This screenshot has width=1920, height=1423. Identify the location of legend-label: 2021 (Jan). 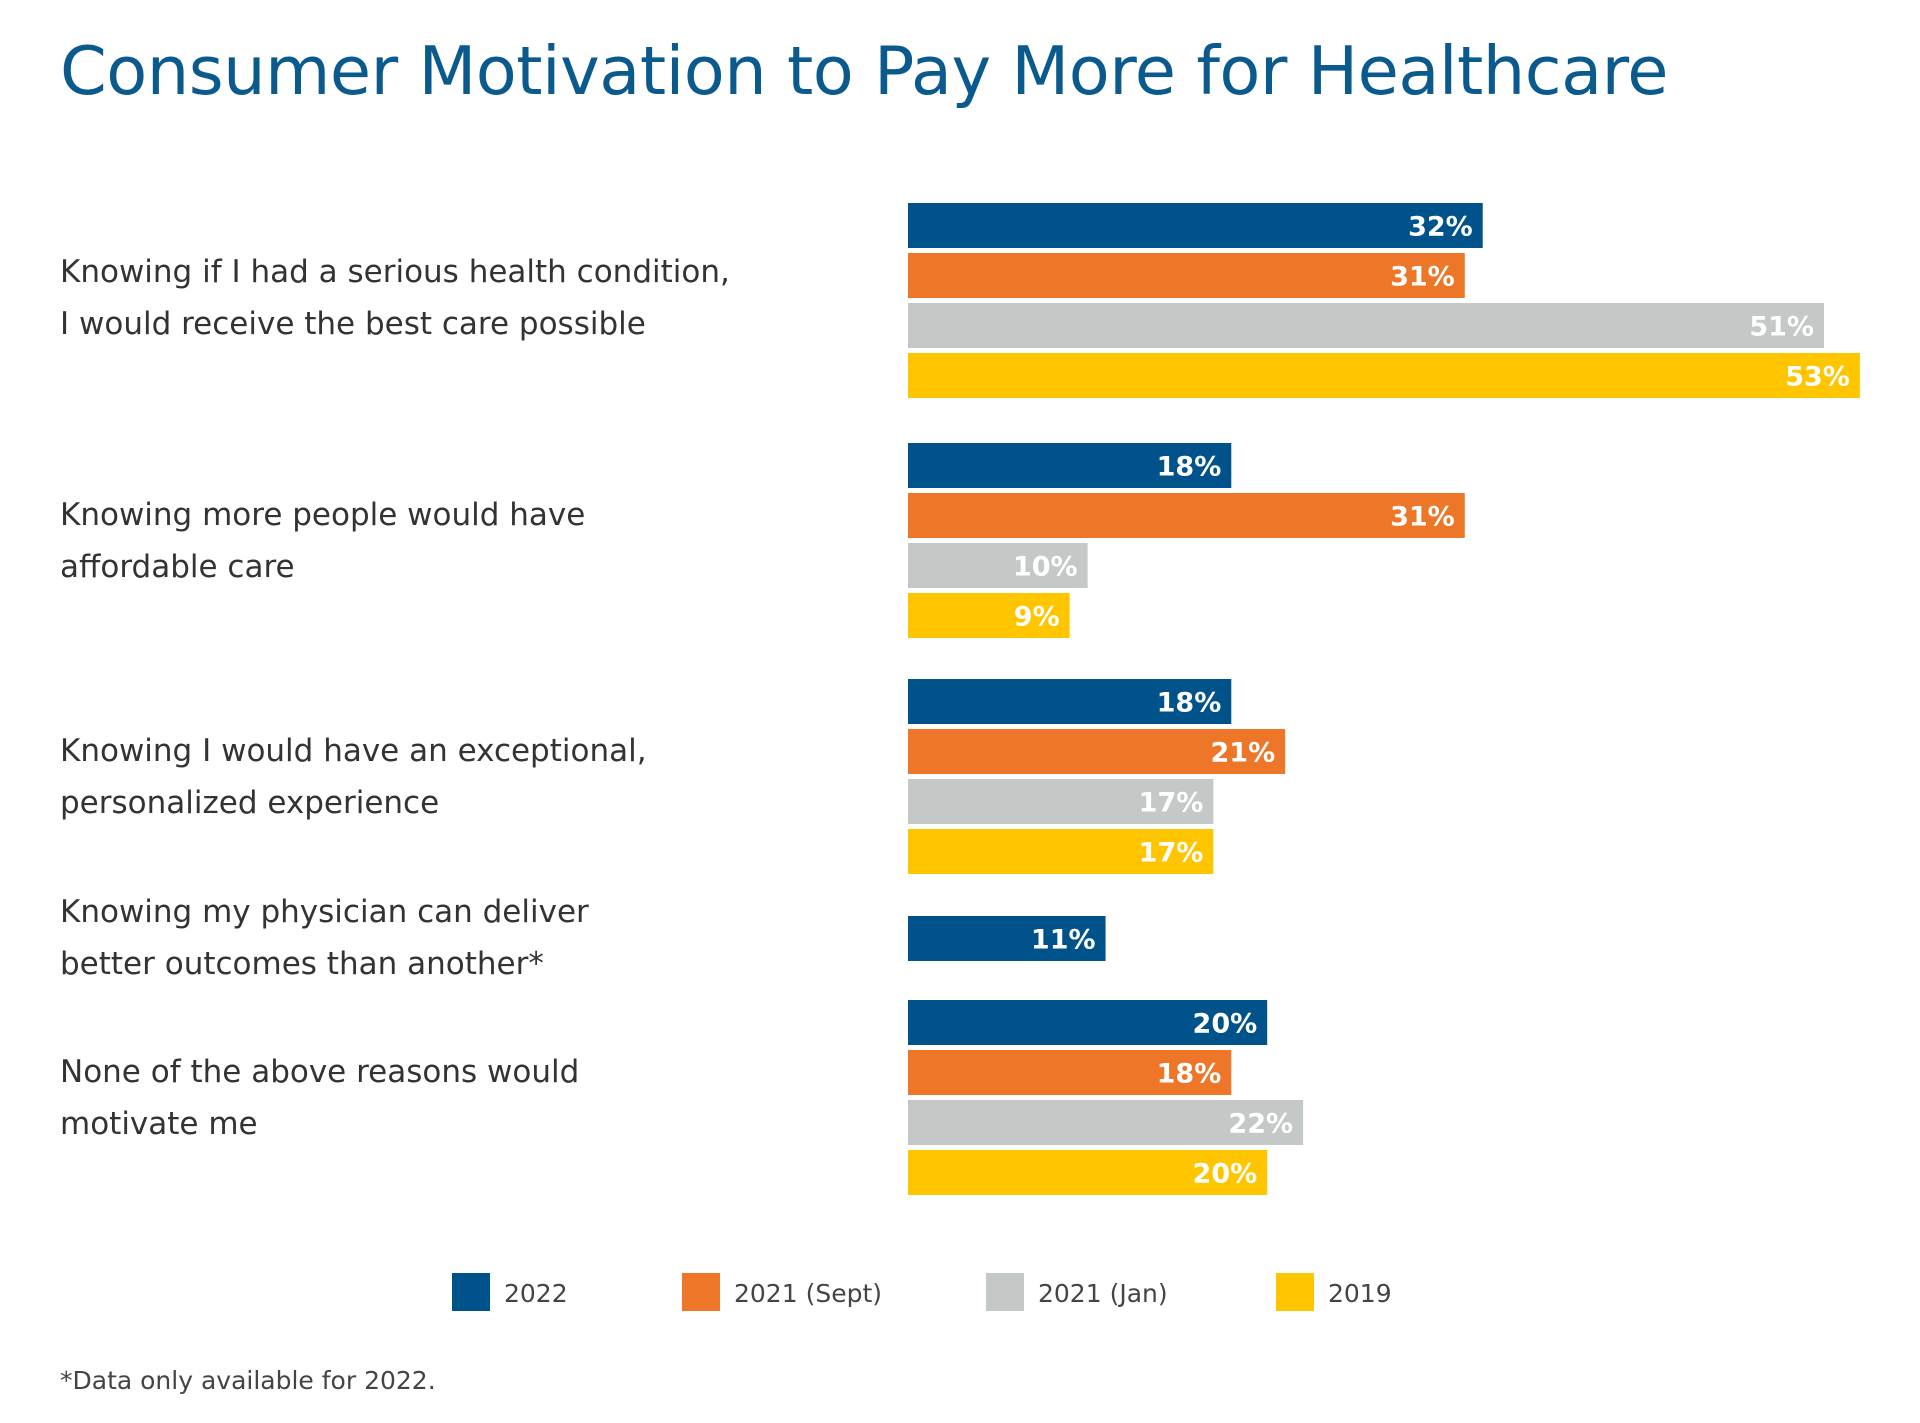
(1103, 1293).